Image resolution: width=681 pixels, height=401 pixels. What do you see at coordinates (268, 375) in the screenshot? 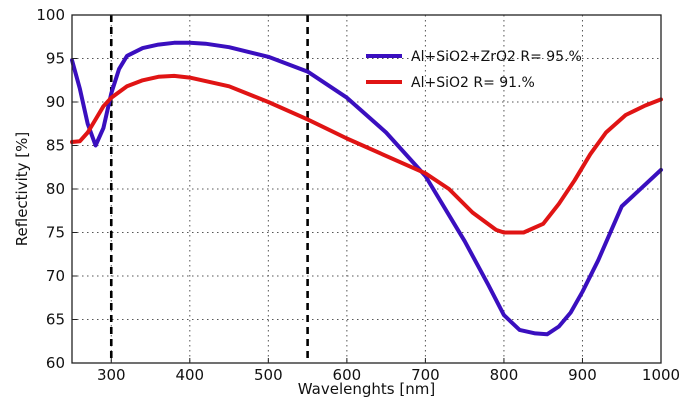
I see `x-tick-label: 500` at bounding box center [268, 375].